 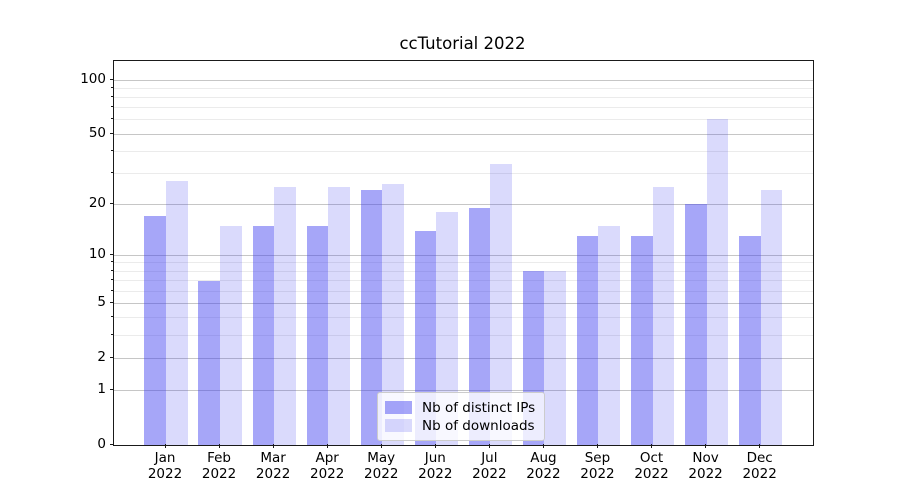 What do you see at coordinates (587, 340) in the screenshot?
I see `bar-distinct-ips-sep` at bounding box center [587, 340].